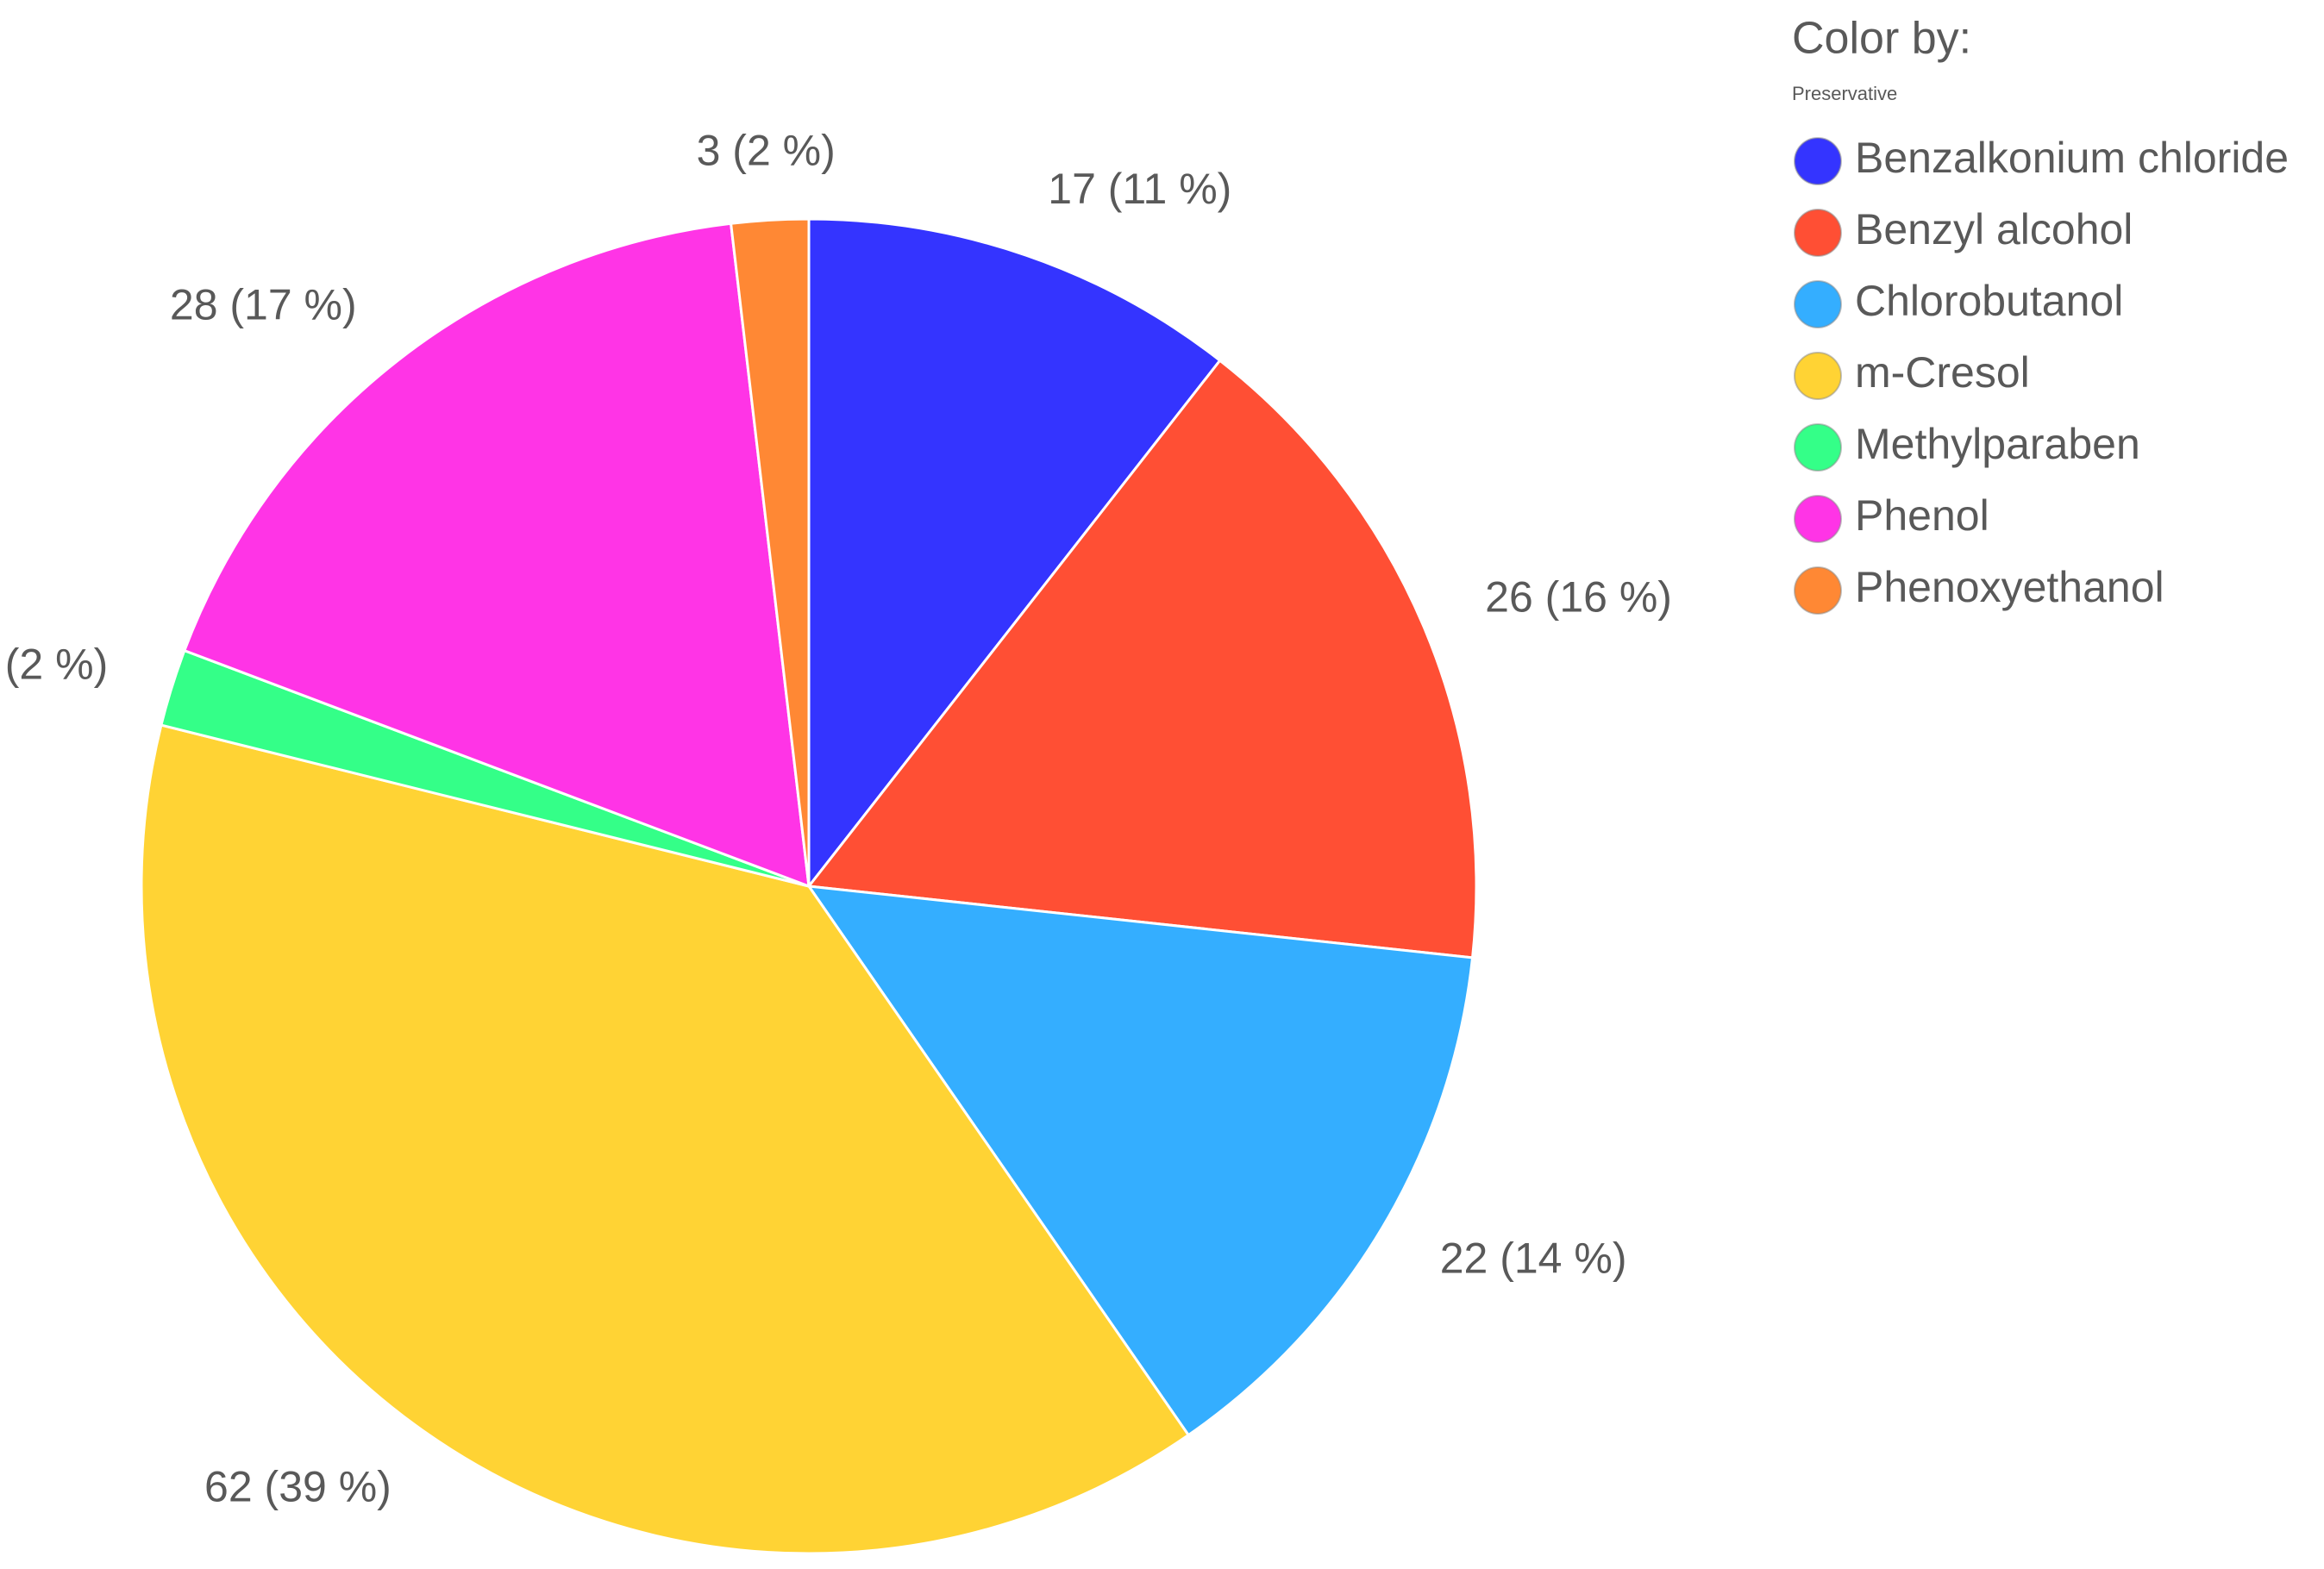 This screenshot has height=1569, width=2324. Describe the element at coordinates (1997, 444) in the screenshot. I see `legend-label: Methylparaben` at that location.